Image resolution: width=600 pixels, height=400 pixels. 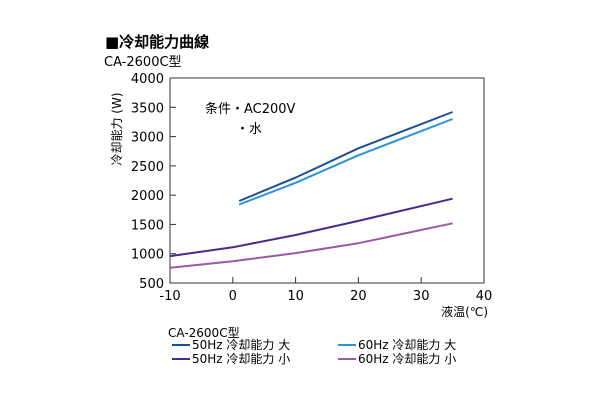 What do you see at coordinates (147, 138) in the screenshot?
I see `y-tick-label: 3000` at bounding box center [147, 138].